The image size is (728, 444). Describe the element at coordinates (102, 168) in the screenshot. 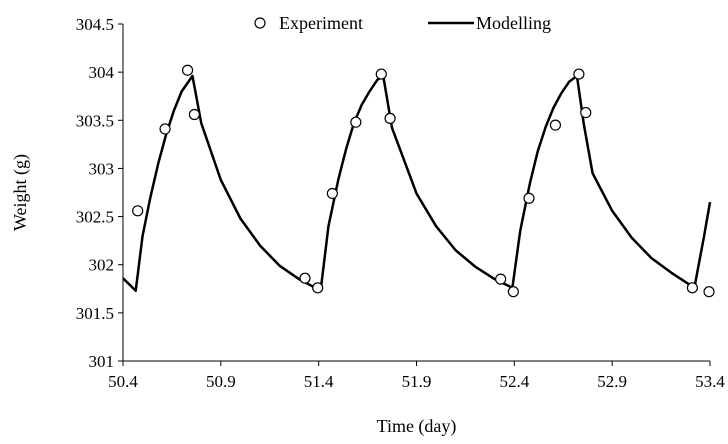

I see `y-tick-label: 303` at that location.